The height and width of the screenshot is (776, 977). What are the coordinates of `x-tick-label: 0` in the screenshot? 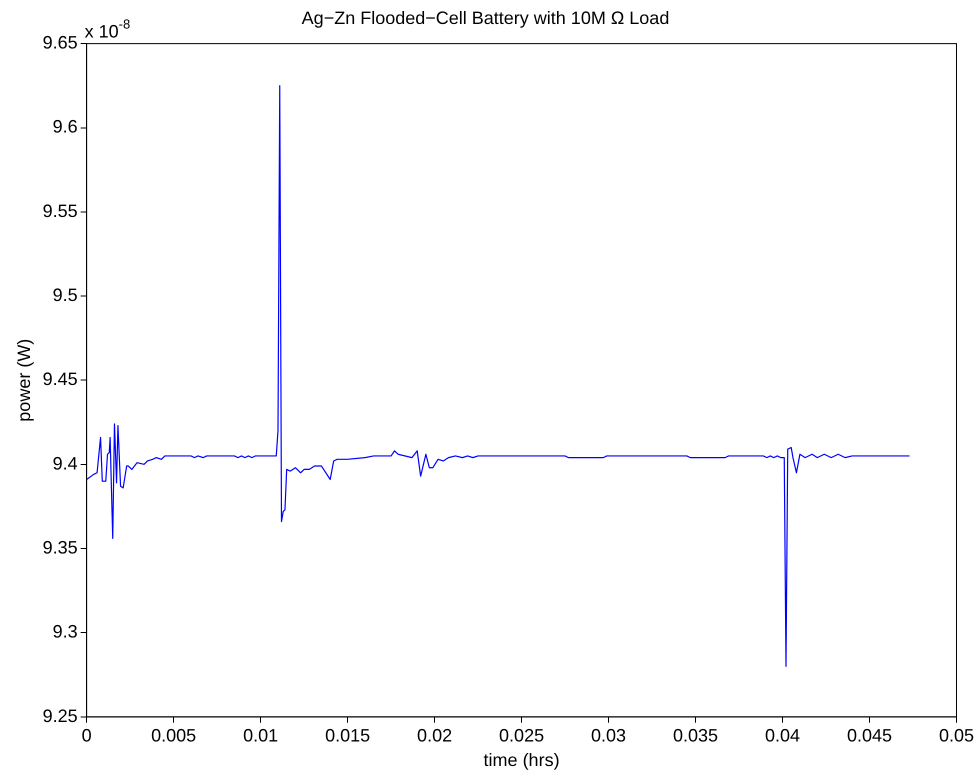 It's located at (87, 736).